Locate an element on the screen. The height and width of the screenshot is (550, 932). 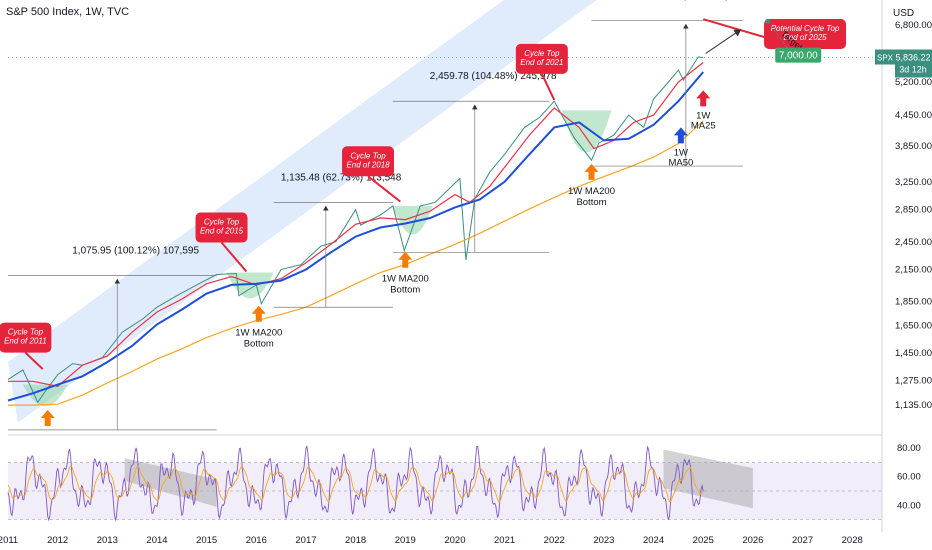
time-tick-label: 2020 is located at coordinates (454, 540).